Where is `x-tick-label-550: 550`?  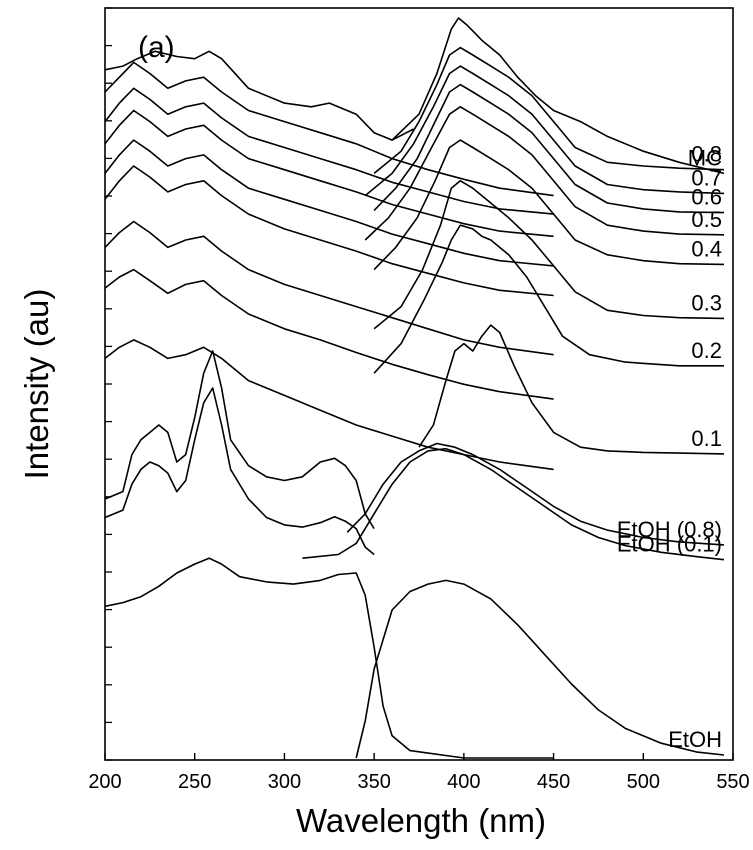
x-tick-label-550: 550 is located at coordinates (732, 782).